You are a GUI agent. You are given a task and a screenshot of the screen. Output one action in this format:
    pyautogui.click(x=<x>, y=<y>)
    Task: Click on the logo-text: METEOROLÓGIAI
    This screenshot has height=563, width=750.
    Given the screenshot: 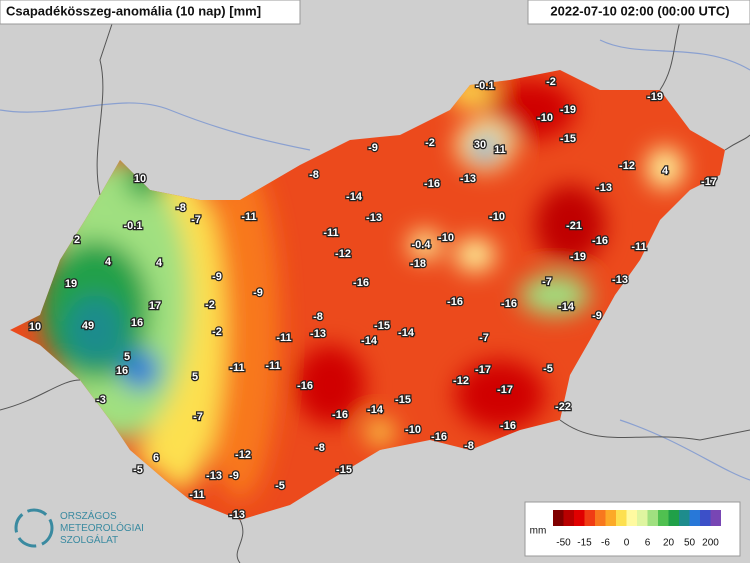 What is the action you would take?
    pyautogui.click(x=102, y=527)
    